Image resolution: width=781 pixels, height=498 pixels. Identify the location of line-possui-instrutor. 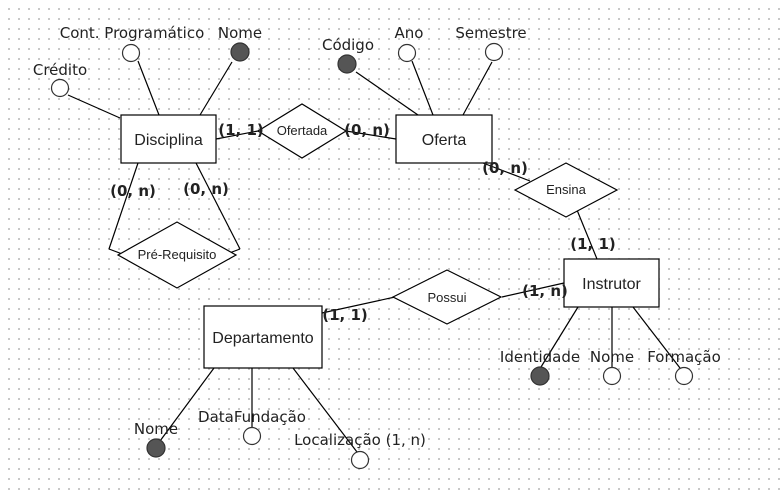
(533, 290).